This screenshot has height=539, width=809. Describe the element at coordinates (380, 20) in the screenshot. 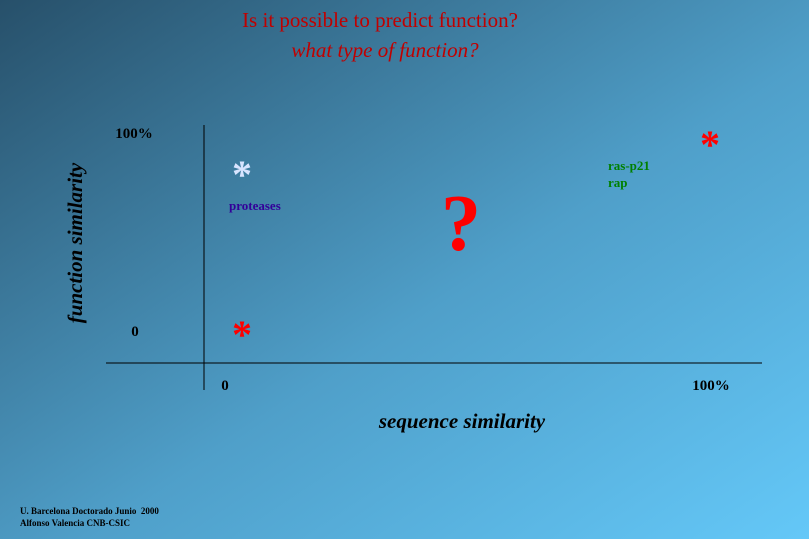

I see `title: Is it possible to predict function?` at that location.